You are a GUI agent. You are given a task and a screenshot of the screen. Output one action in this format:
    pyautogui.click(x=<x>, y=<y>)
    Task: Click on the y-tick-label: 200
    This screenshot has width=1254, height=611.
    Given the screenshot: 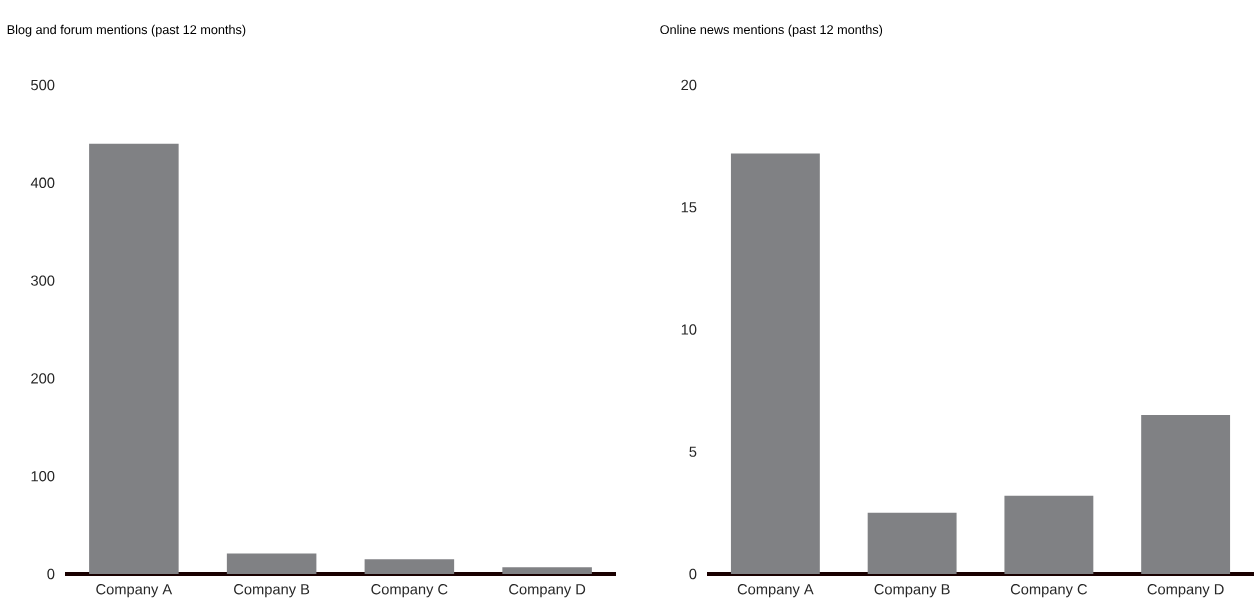 What is the action you would take?
    pyautogui.click(x=43, y=378)
    